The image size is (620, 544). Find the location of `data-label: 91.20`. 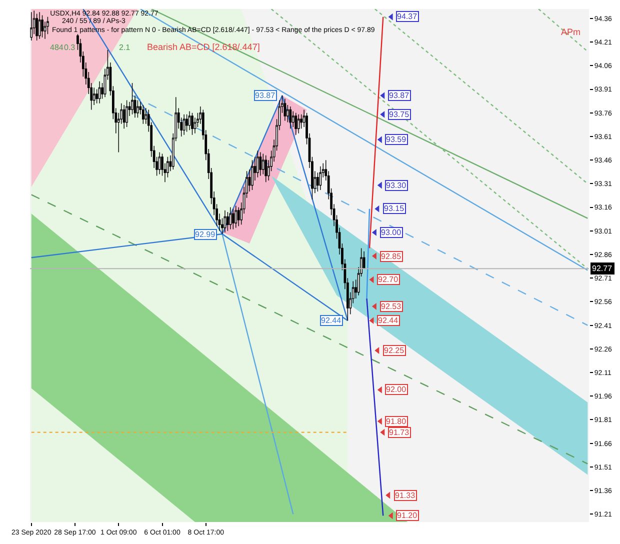

data-label: 91.20 is located at coordinates (407, 515).